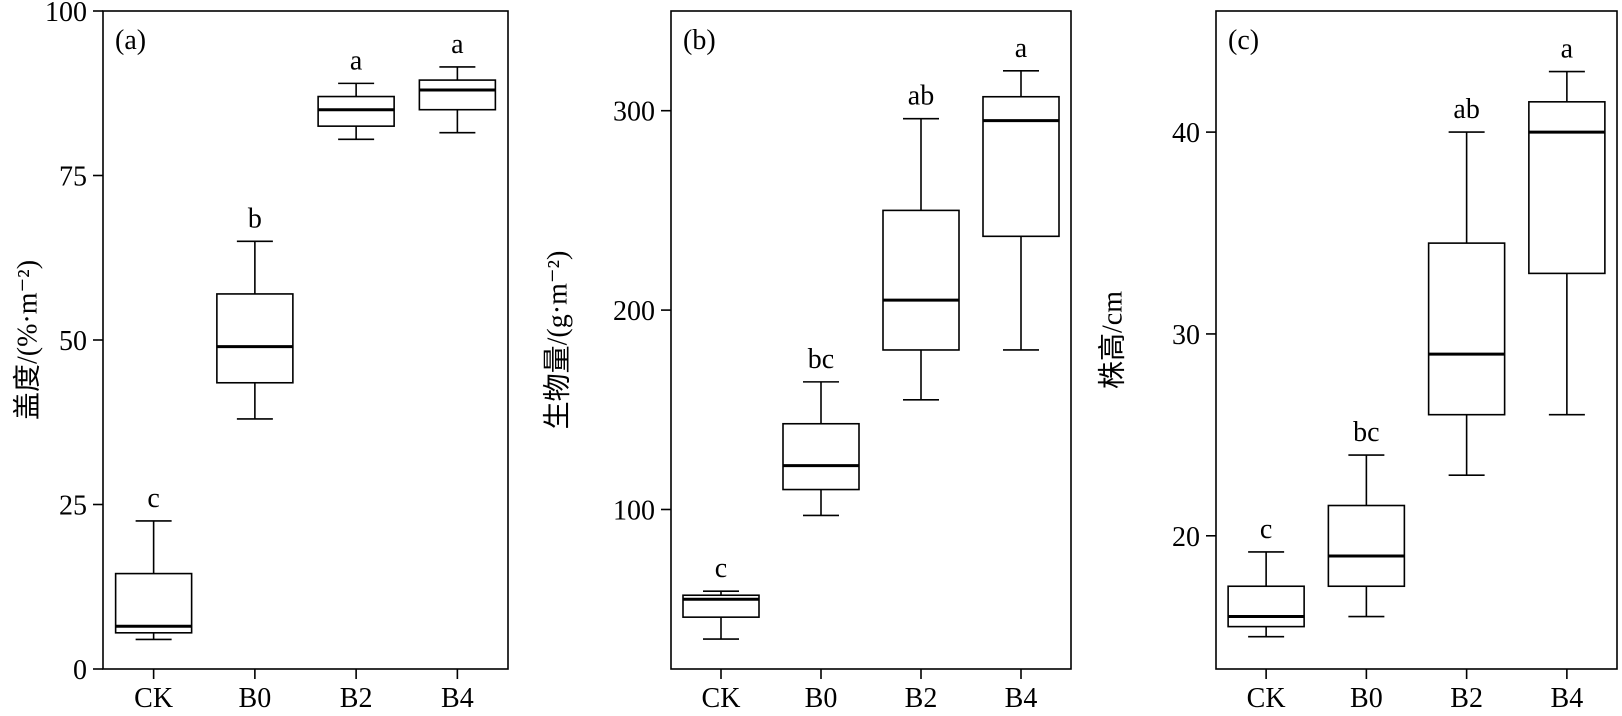 This screenshot has height=716, width=1622. Describe the element at coordinates (634, 112) in the screenshot. I see `y-tick-label: 300` at that location.